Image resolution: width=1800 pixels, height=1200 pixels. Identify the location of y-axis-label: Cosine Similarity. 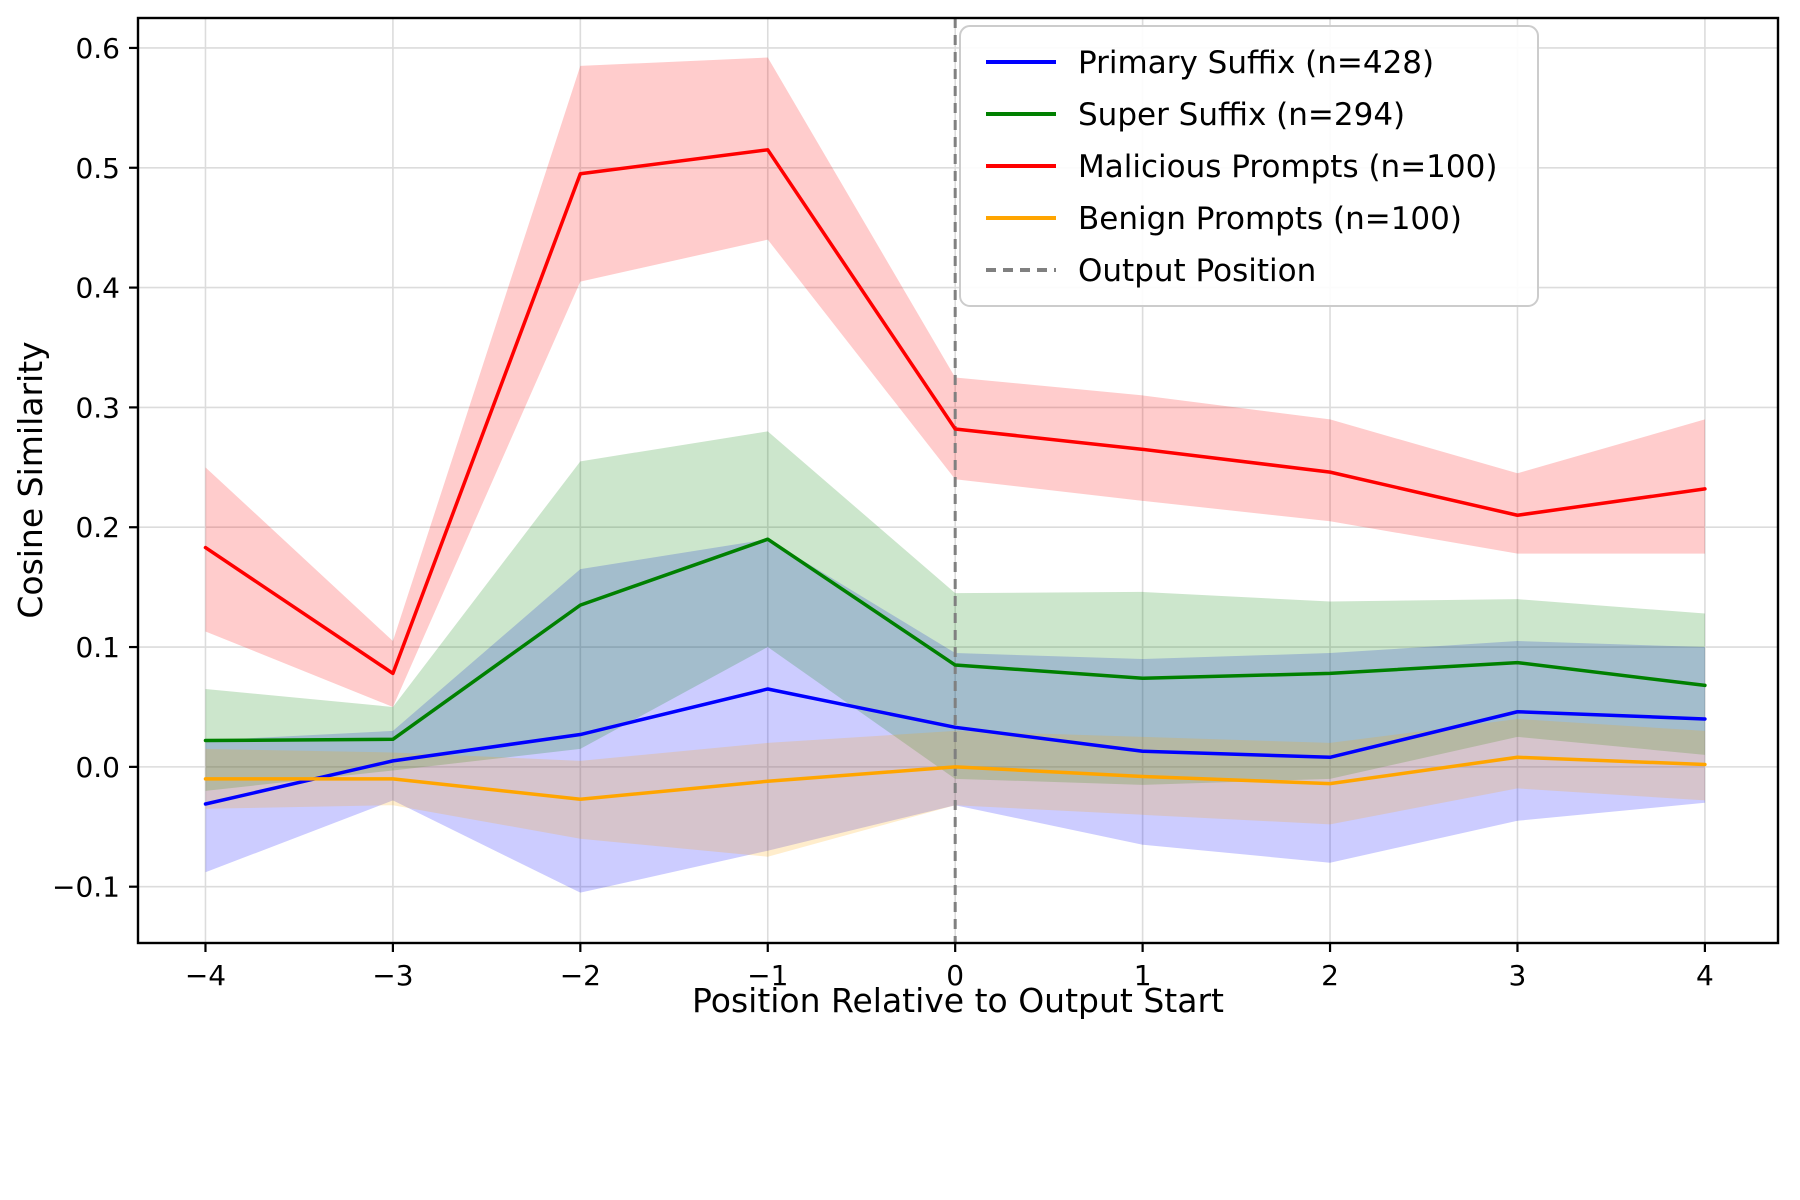
(30, 479).